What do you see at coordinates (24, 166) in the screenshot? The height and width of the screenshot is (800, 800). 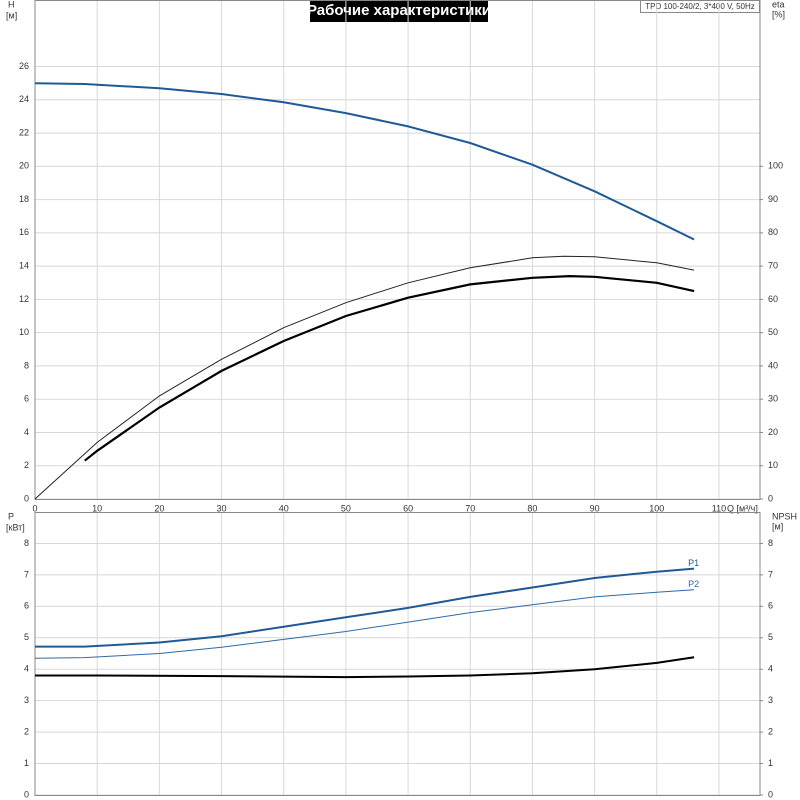 I see `y-tick-label: 20` at bounding box center [24, 166].